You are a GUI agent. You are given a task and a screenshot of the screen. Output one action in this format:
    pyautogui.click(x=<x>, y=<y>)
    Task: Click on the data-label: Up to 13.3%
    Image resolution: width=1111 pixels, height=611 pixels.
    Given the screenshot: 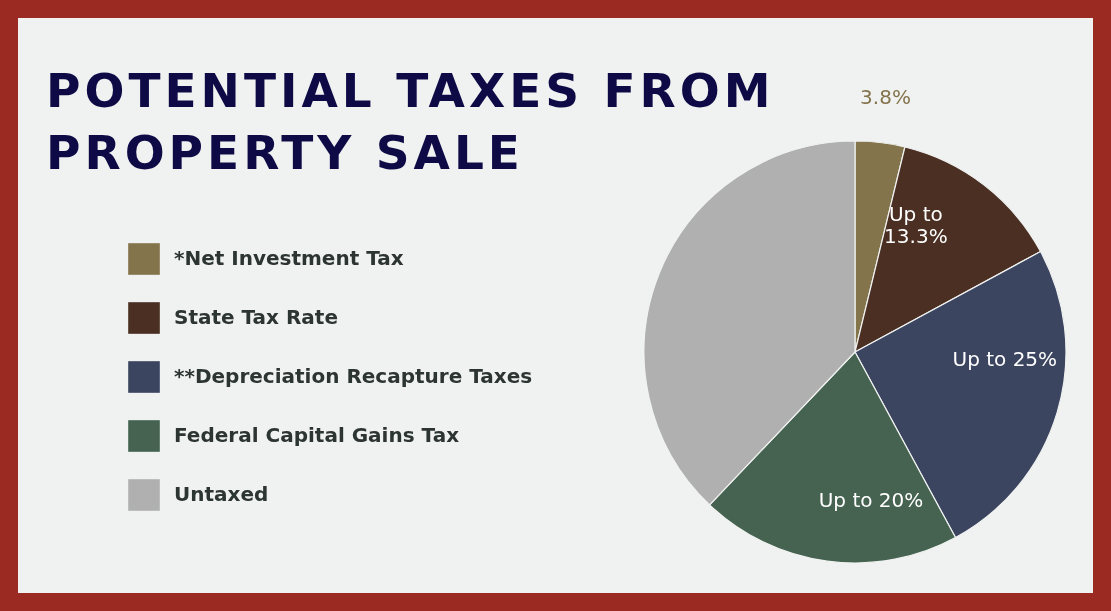 What is the action you would take?
    pyautogui.click(x=916, y=224)
    